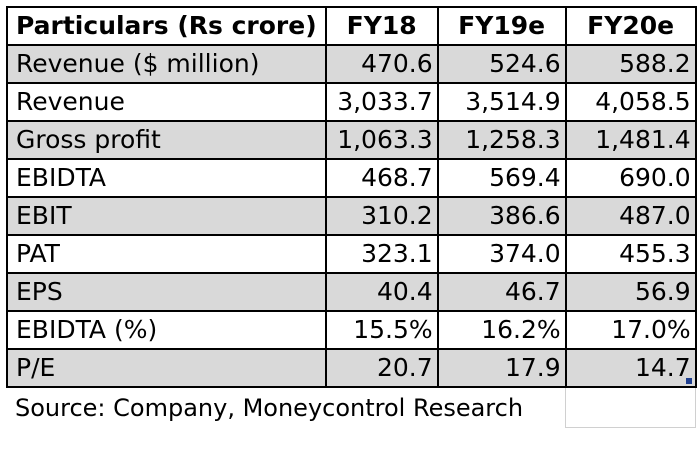 The height and width of the screenshot is (459, 700). Describe the element at coordinates (381, 330) in the screenshot. I see `cell-fy18: 15.5%` at that location.